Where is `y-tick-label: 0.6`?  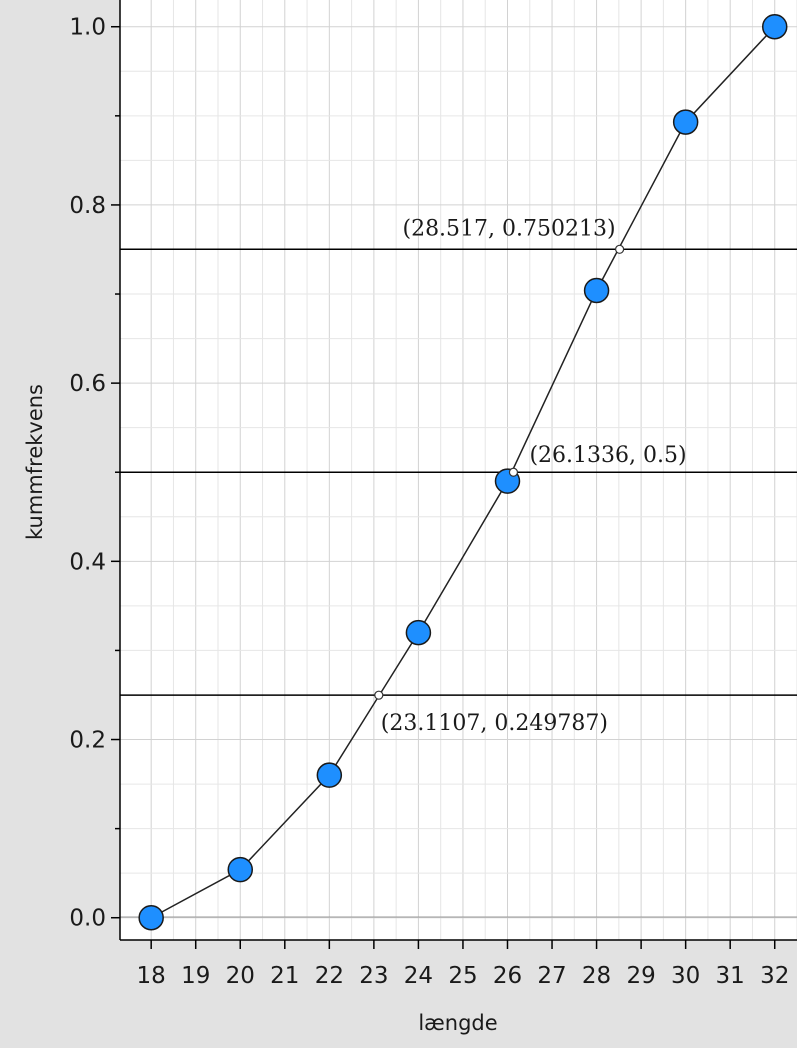 y-tick-label: 0.6 is located at coordinates (87, 384).